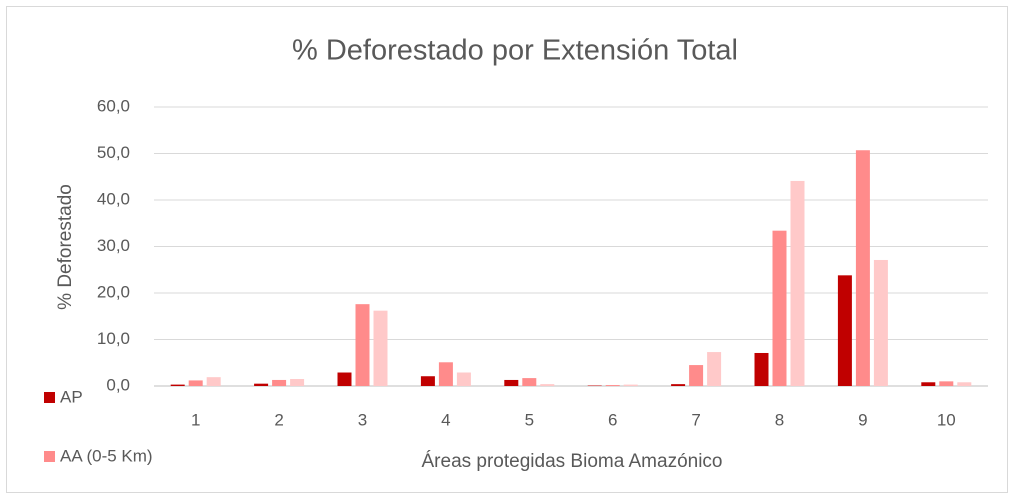 Image resolution: width=1015 pixels, height=499 pixels. What do you see at coordinates (572, 461) in the screenshot?
I see `x-axis-title: Áreas protegidas Bioma Amazónico` at bounding box center [572, 461].